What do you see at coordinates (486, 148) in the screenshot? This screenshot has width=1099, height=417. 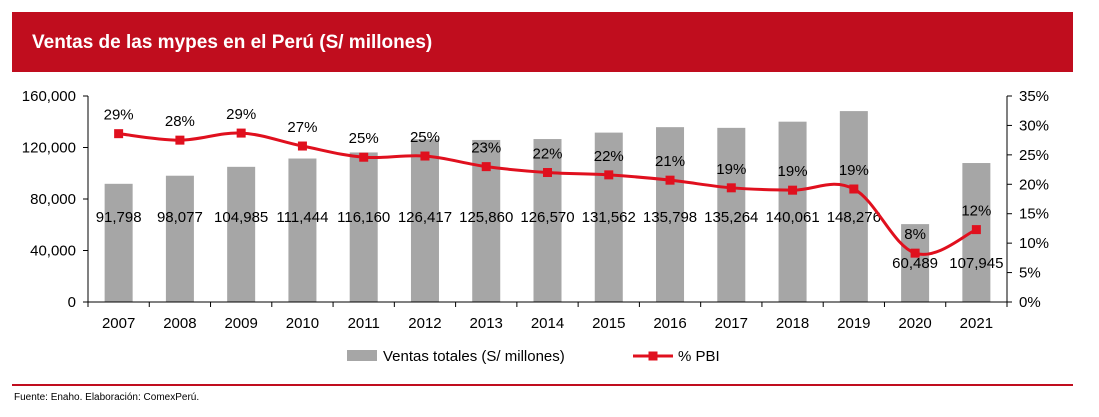 I see `pbi-value-label-2013: 23%` at bounding box center [486, 148].